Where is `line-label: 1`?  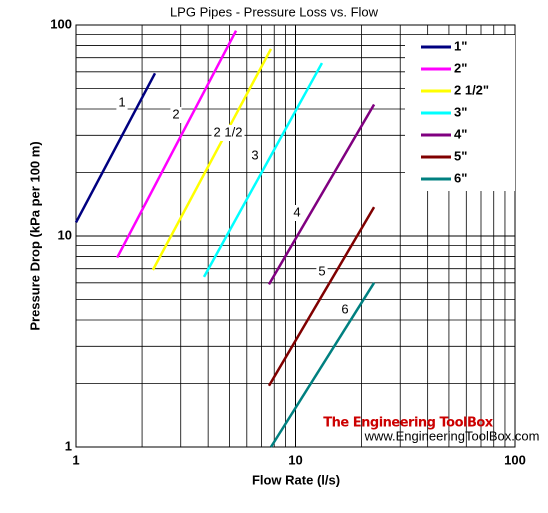 line-label: 1 is located at coordinates (121, 101).